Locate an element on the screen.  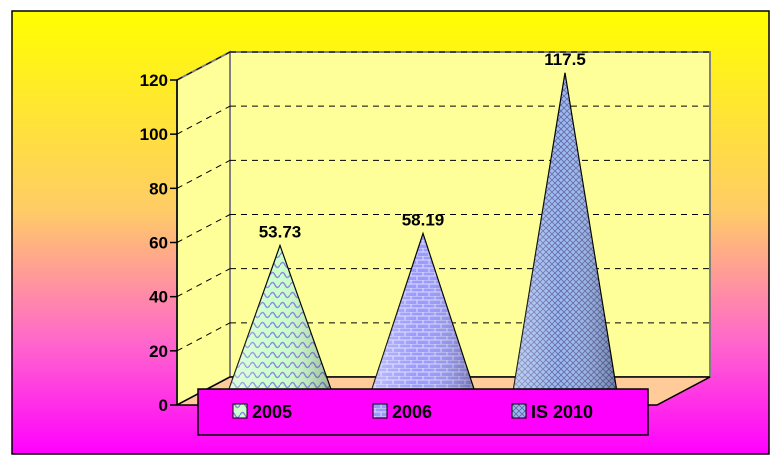
y-tick-label: 40 is located at coordinates (158, 297).